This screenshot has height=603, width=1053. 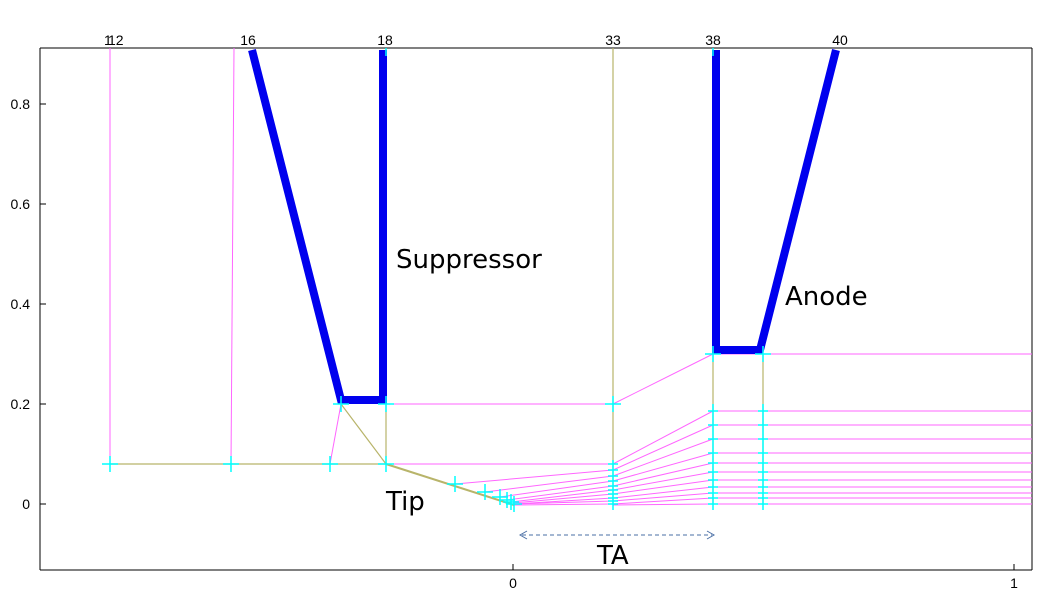 What do you see at coordinates (469, 260) in the screenshot?
I see `suppressor-label: Suppressor` at bounding box center [469, 260].